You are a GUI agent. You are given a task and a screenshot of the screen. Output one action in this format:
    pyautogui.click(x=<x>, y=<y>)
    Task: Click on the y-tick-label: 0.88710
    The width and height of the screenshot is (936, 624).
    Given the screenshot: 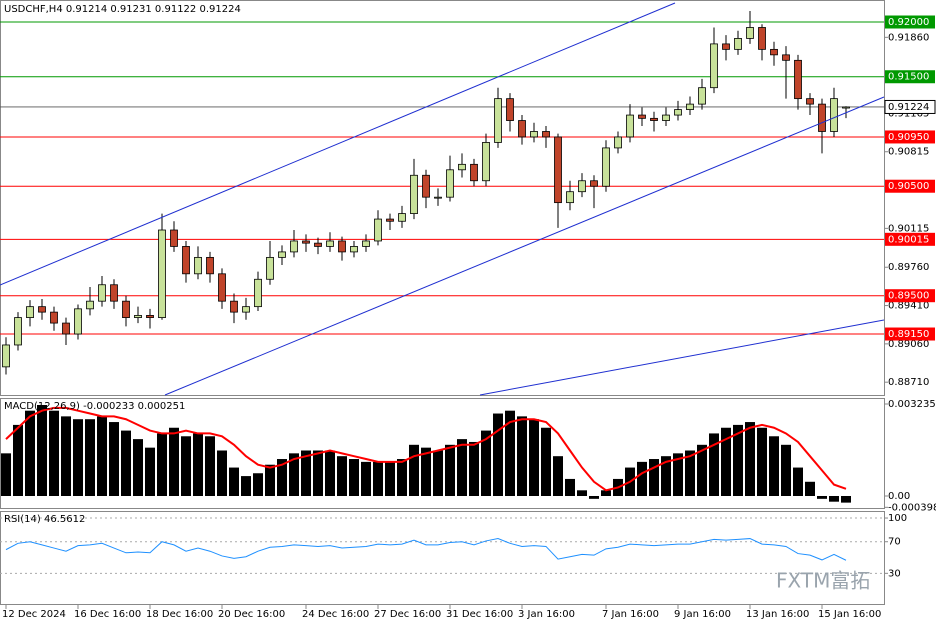 What is the action you would take?
    pyautogui.click(x=908, y=382)
    